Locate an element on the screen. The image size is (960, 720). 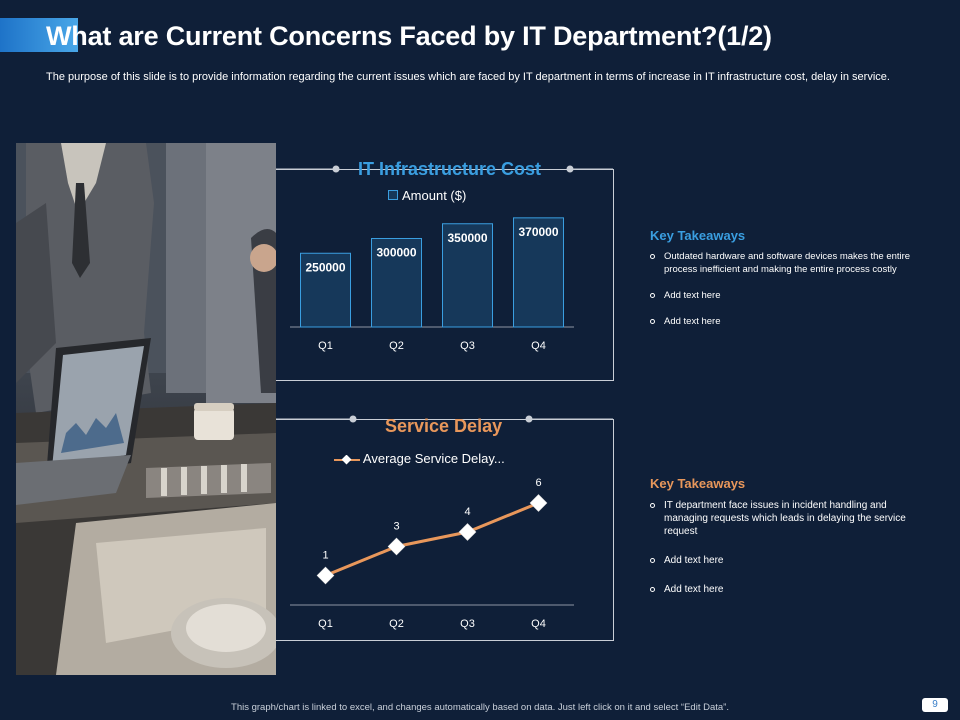
line-point-q4 is located at coordinates (538, 503).